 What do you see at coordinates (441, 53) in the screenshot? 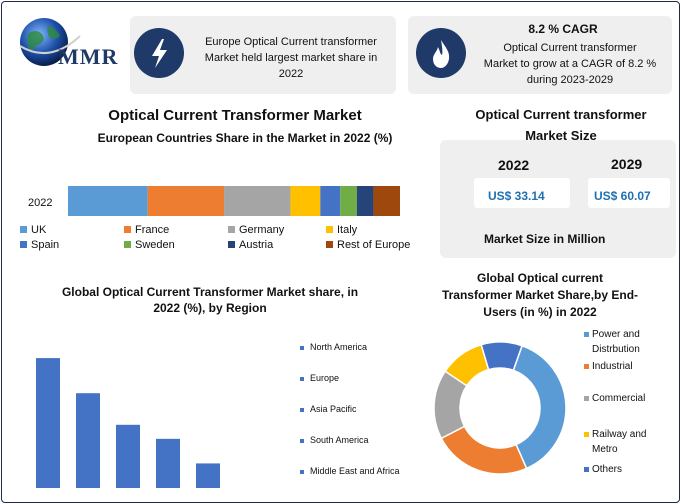
I see `flame-icon` at bounding box center [441, 53].